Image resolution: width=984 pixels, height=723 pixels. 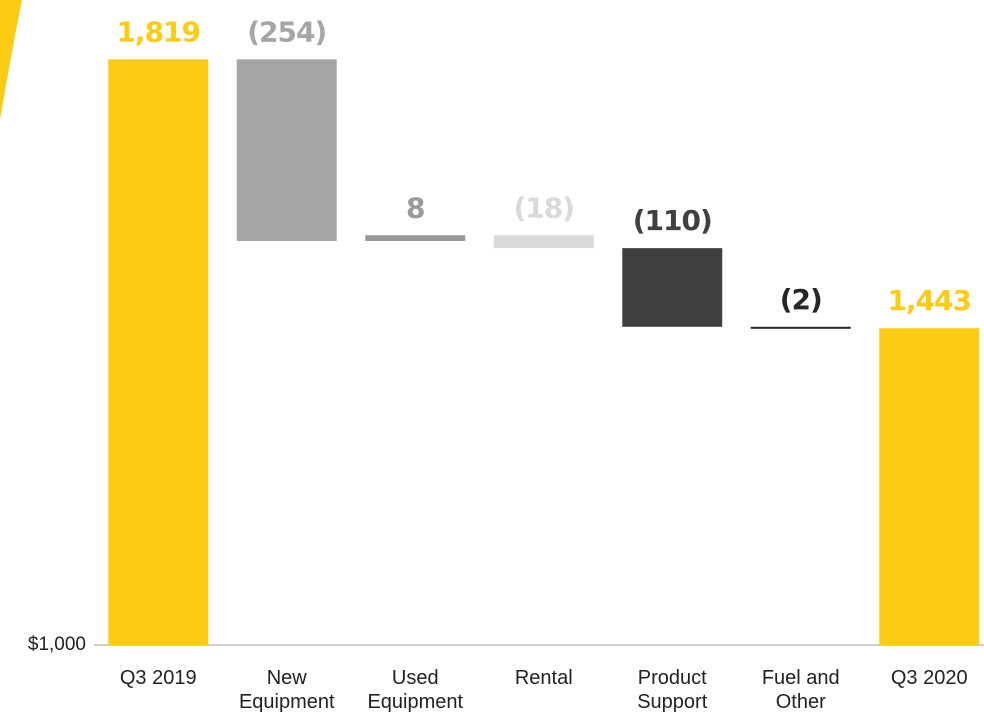 I want to click on x-tick-label: Product Support, so click(x=672, y=690).